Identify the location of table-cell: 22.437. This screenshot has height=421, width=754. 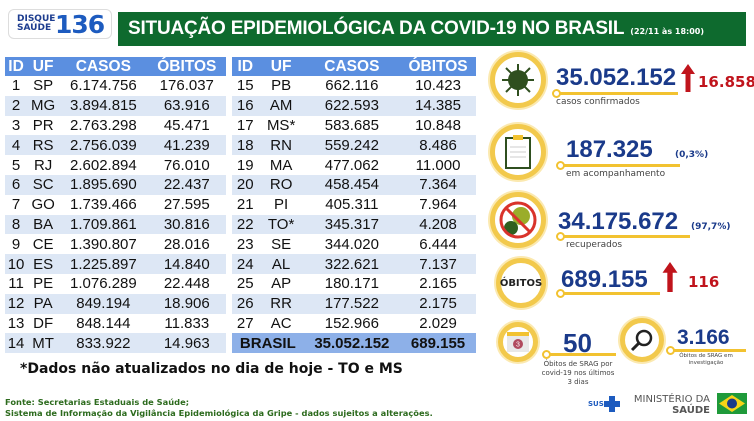
(186, 184).